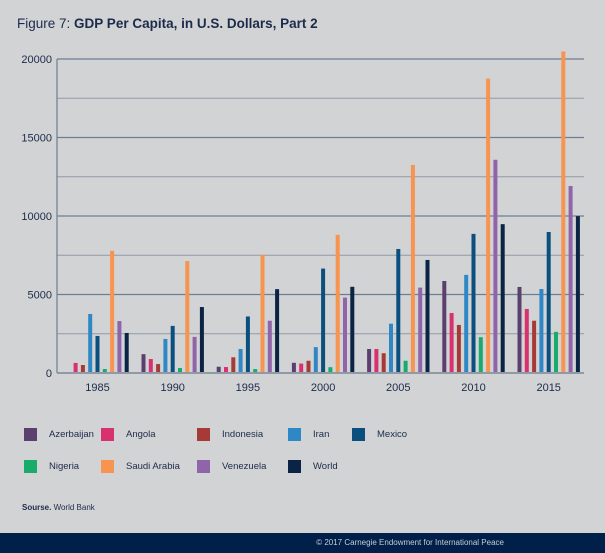 The height and width of the screenshot is (553, 605). I want to click on bar-venezuela-1990, so click(194, 354).